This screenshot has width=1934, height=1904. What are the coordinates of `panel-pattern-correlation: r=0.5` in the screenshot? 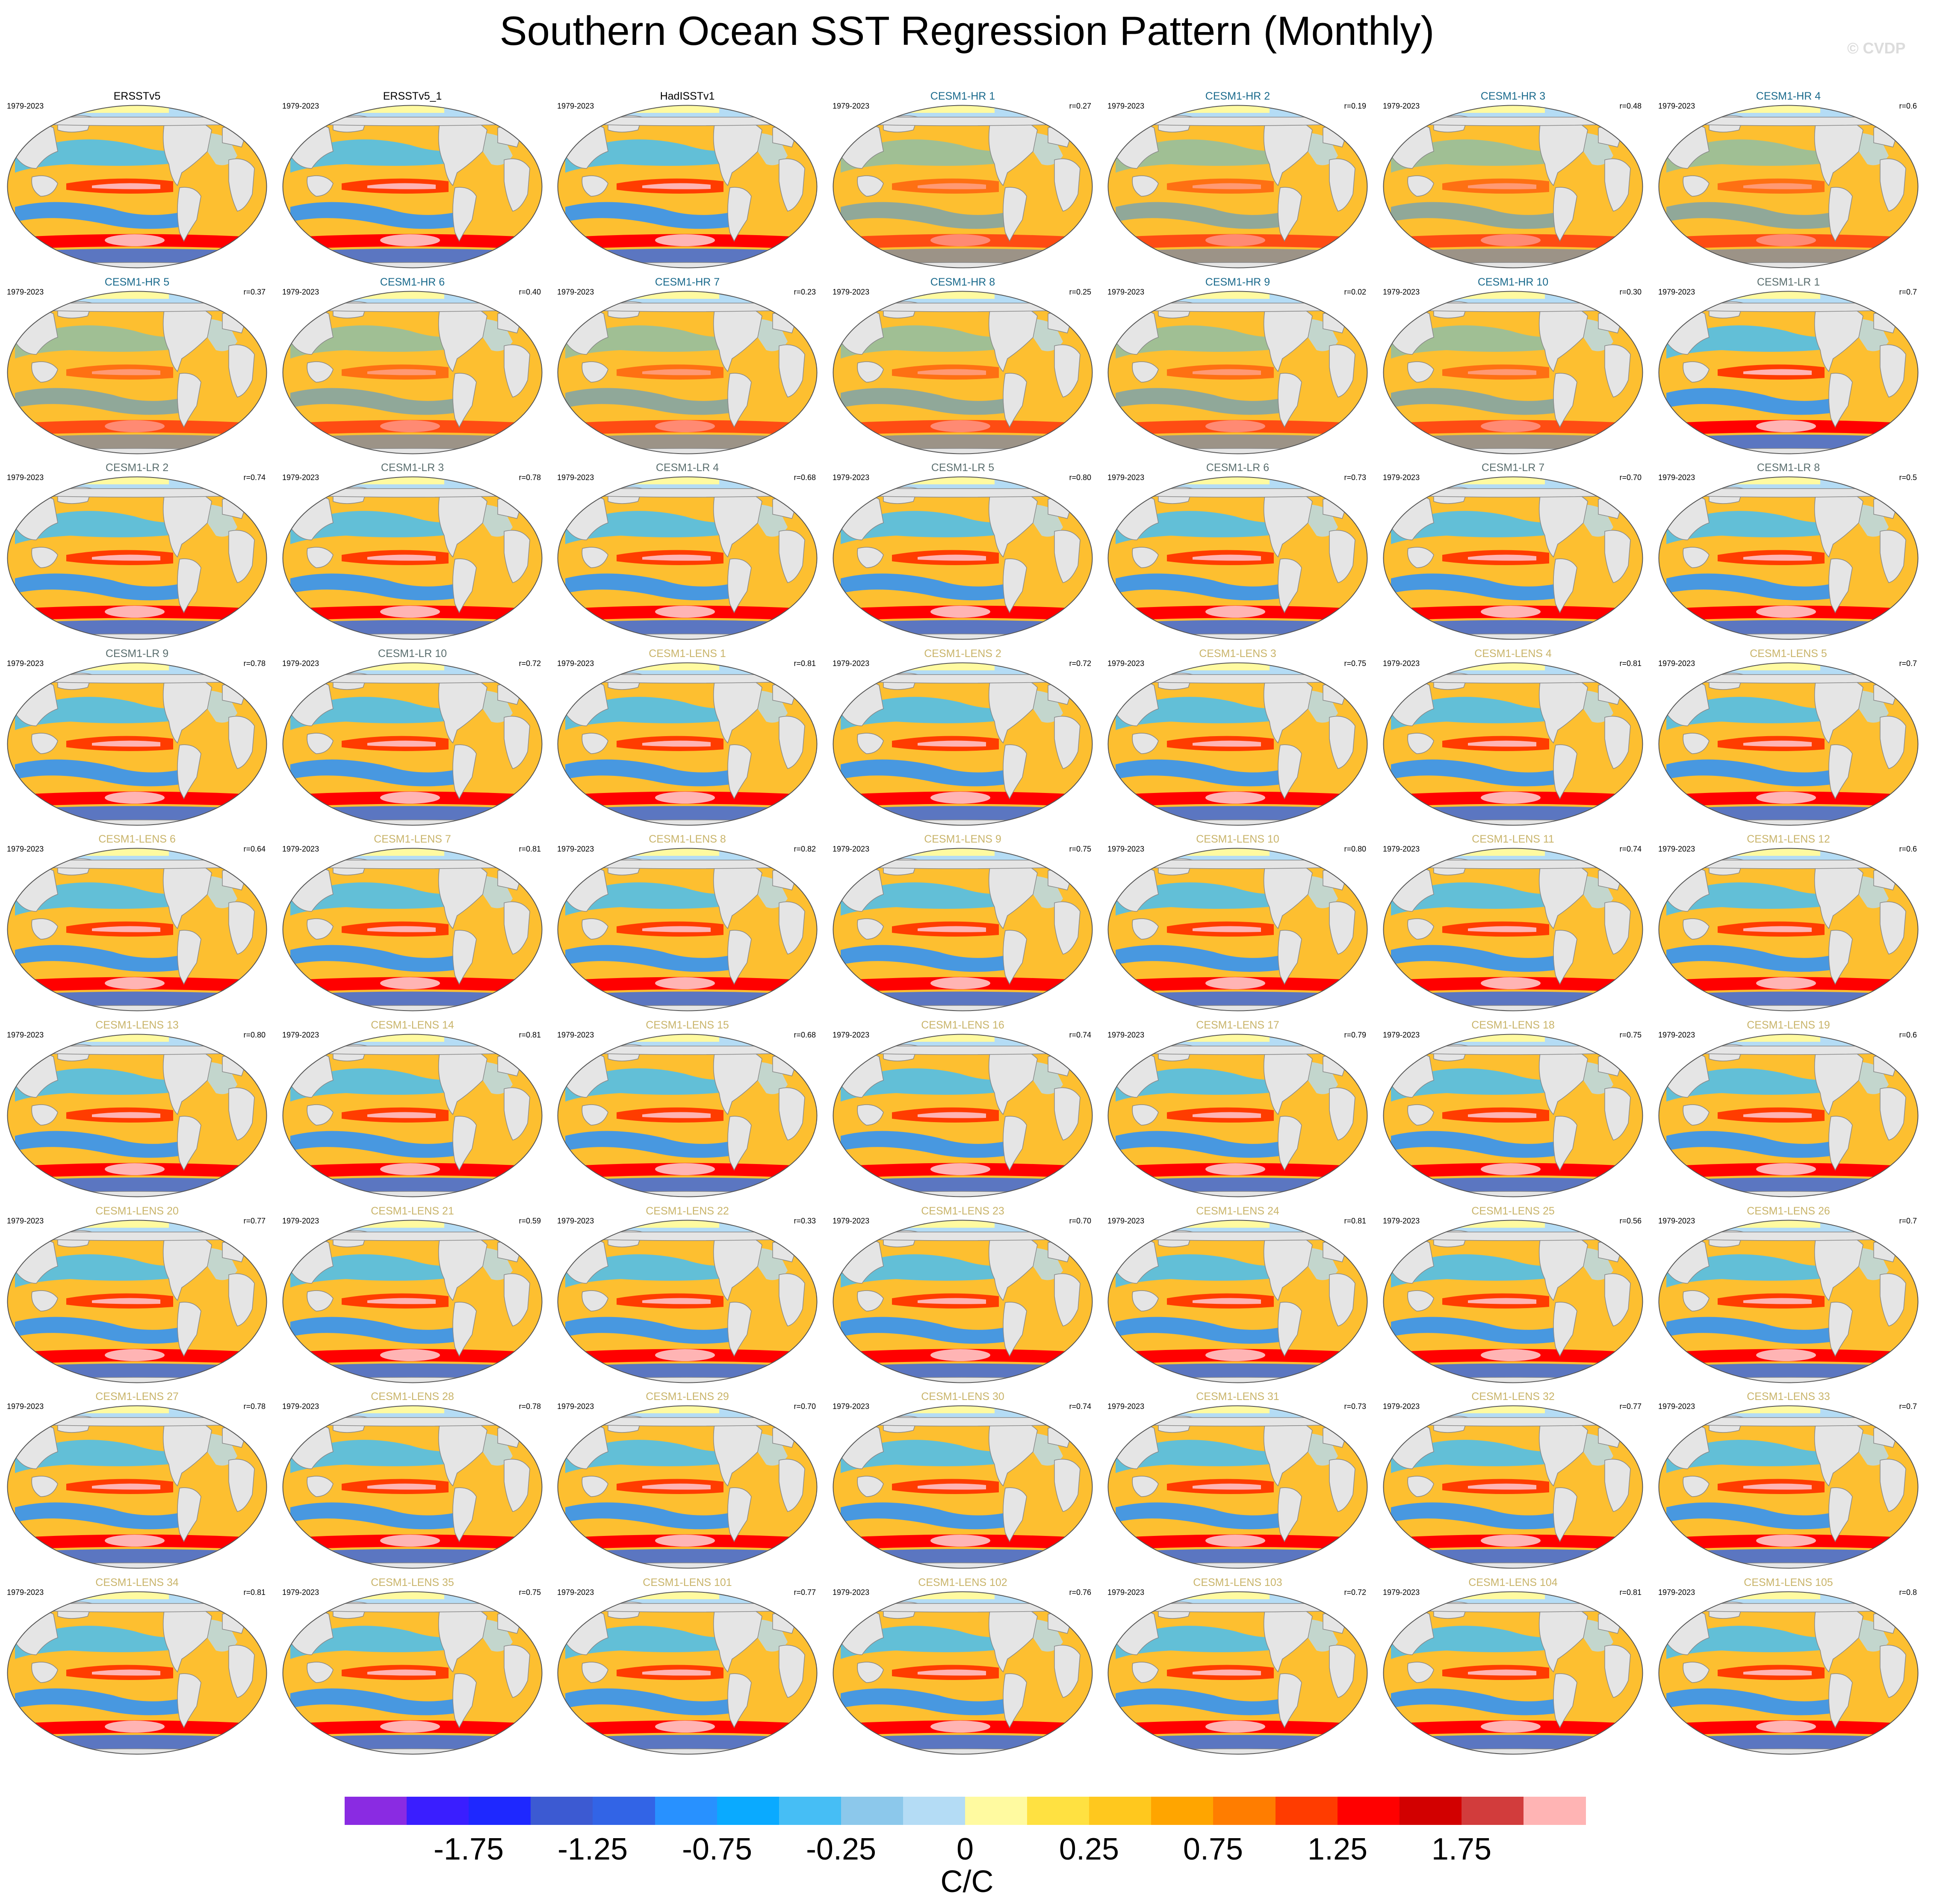 It's located at (1908, 478).